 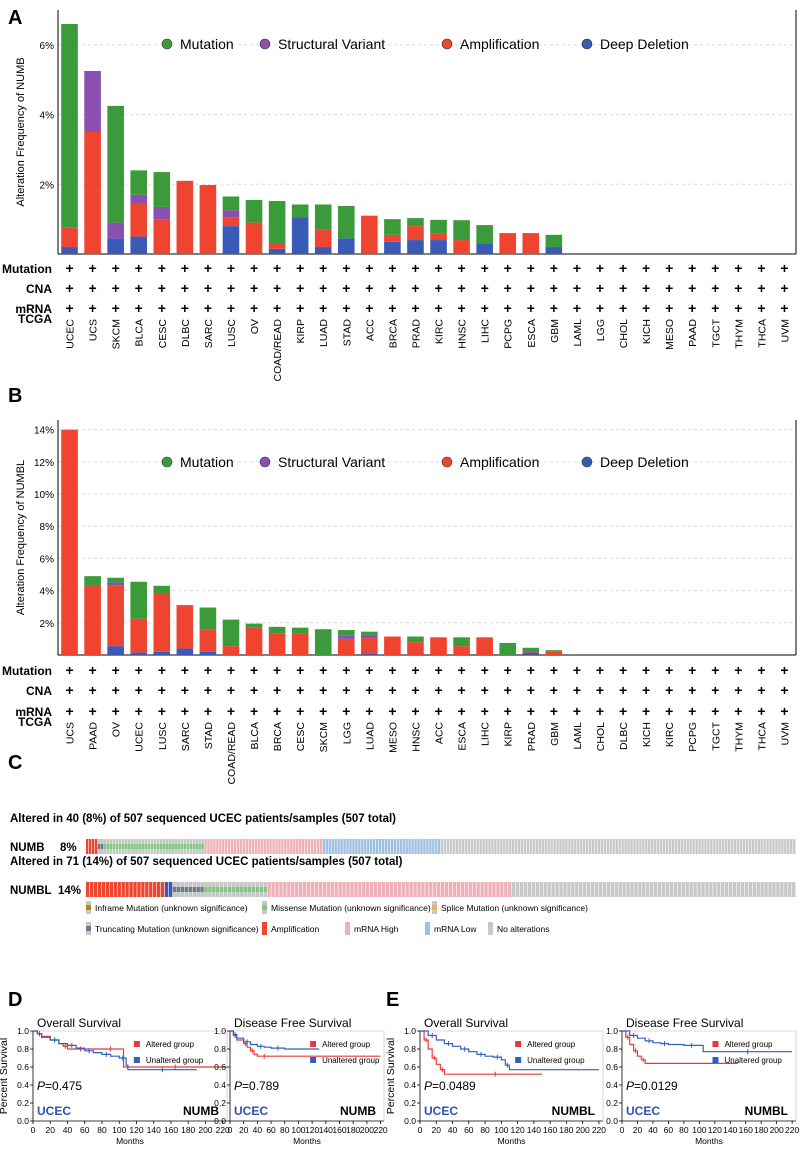 What do you see at coordinates (21, 131) in the screenshot?
I see `y-axis-title: Alteration Frequency of NUMB` at bounding box center [21, 131].